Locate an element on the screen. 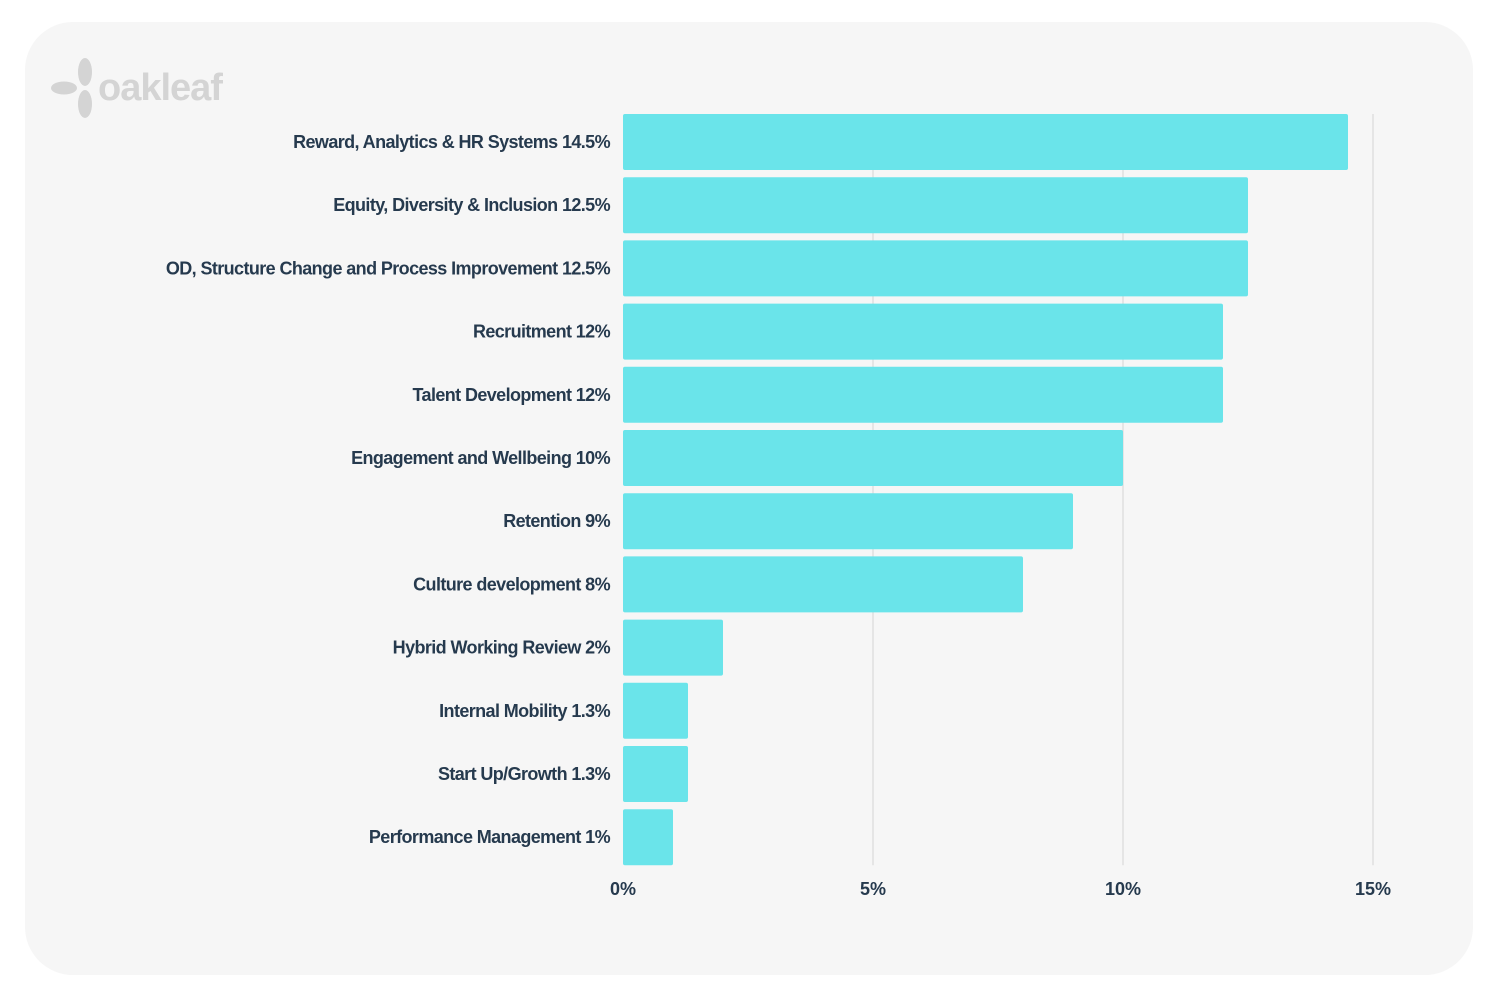 The image size is (1498, 998). category-label-7: Culture development 8% is located at coordinates (511, 584).